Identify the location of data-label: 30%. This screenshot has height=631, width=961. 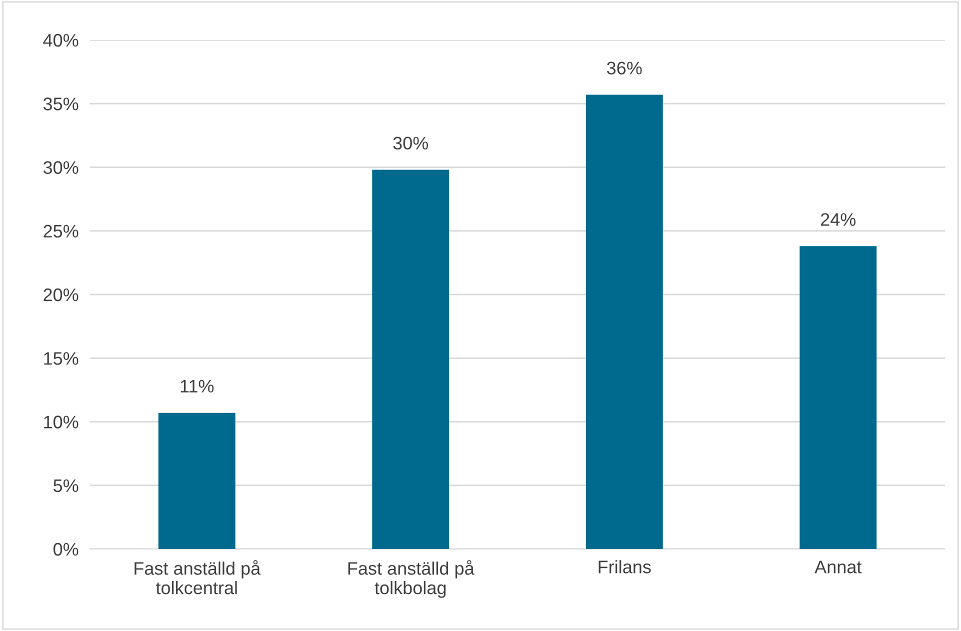
(410, 143).